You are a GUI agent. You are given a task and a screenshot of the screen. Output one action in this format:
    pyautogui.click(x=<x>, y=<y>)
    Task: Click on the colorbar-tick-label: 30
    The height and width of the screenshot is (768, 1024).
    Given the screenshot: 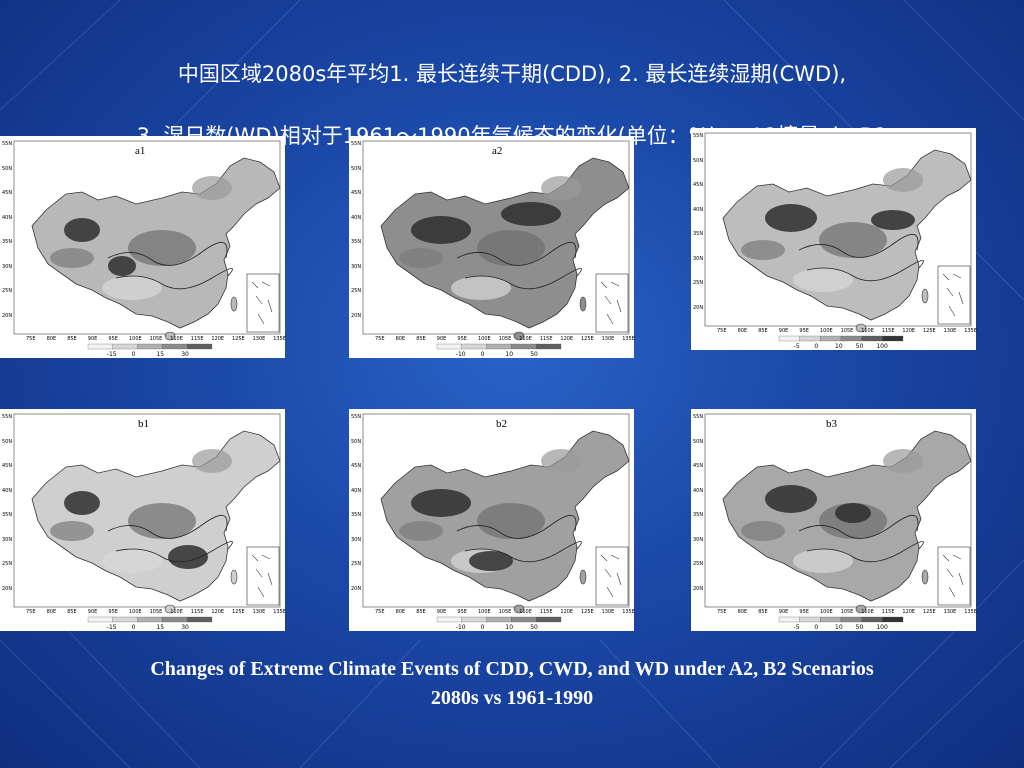 What is the action you would take?
    pyautogui.click(x=185, y=627)
    